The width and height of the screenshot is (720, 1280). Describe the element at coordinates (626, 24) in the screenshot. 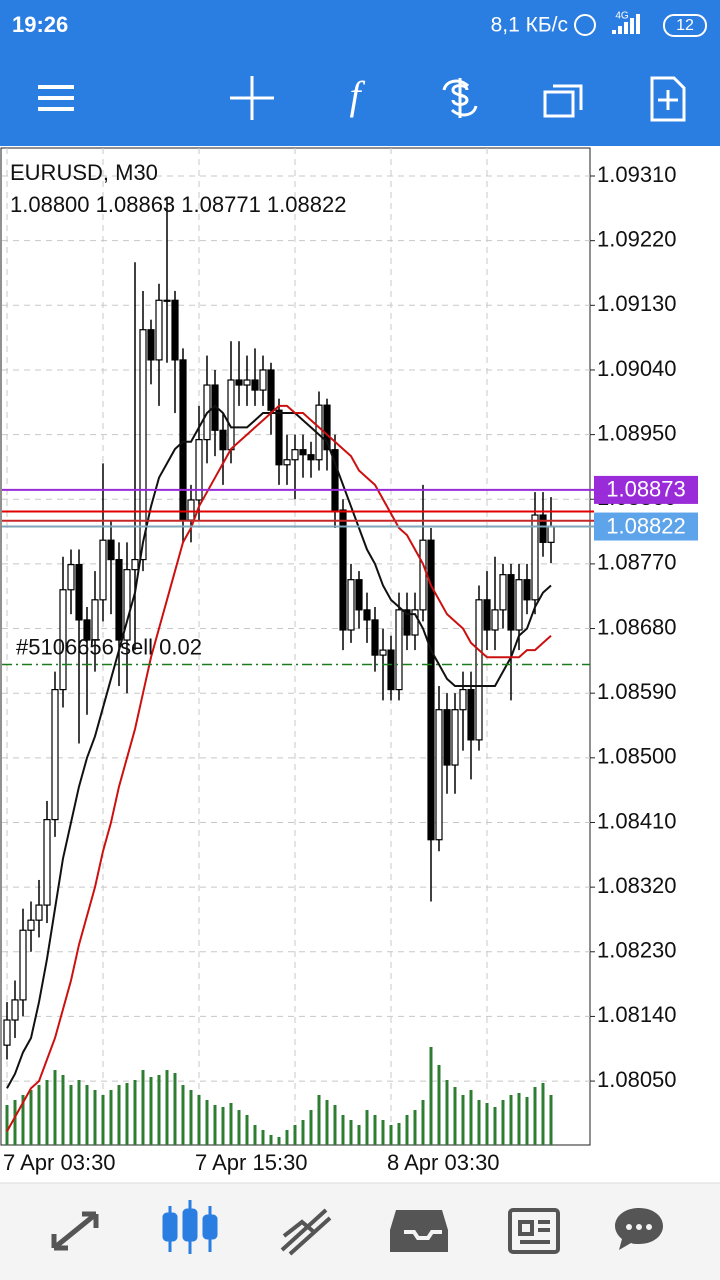

I see `signal-icon` at that location.